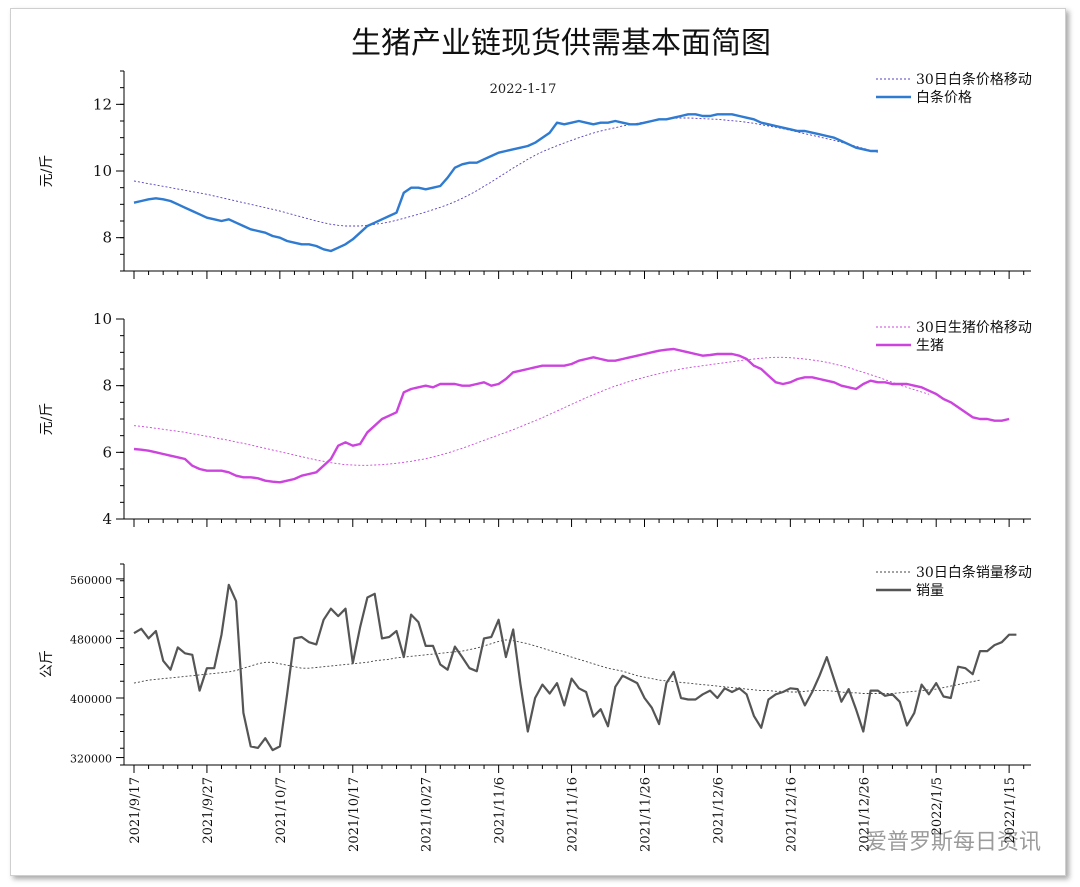 Image resolution: width=1080 pixels, height=887 pixels. What do you see at coordinates (1010, 810) in the screenshot?
I see `x-tick-label: 2022/1/15` at bounding box center [1010, 810].